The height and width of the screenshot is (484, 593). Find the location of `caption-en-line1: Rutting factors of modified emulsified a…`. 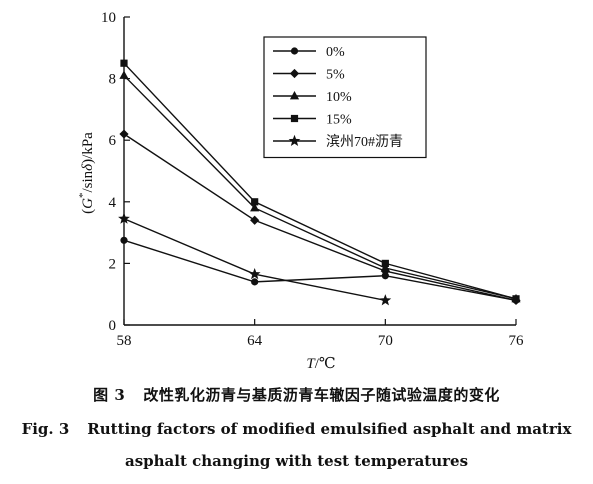

caption-en-line1: Rutting factors of modified emulsified a… is located at coordinates (329, 429).